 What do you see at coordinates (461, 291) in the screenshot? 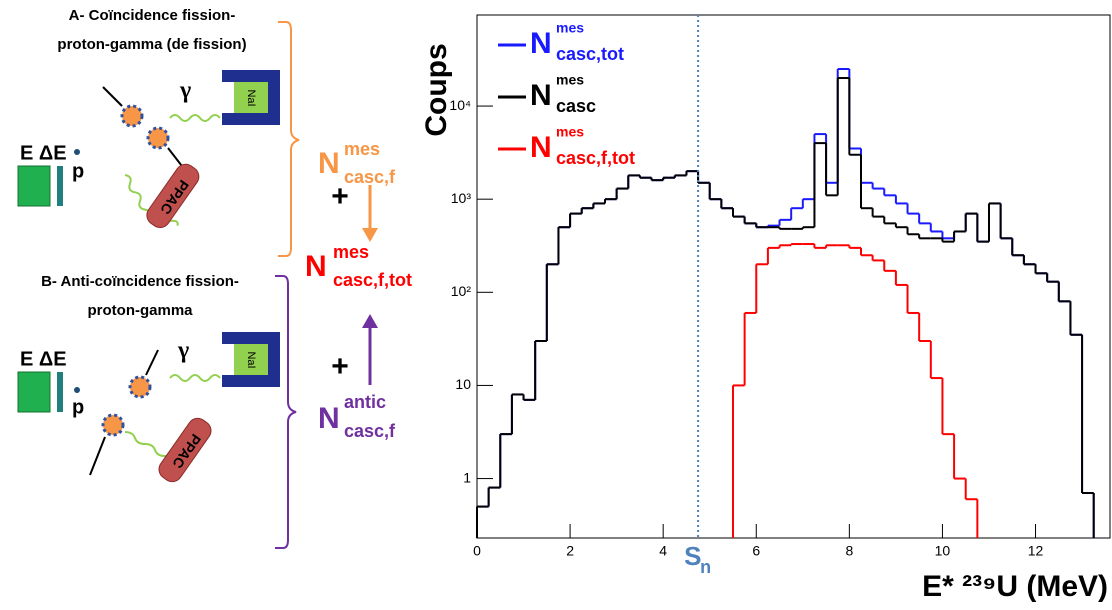
I see `y-tick-label: 10²` at bounding box center [461, 291].